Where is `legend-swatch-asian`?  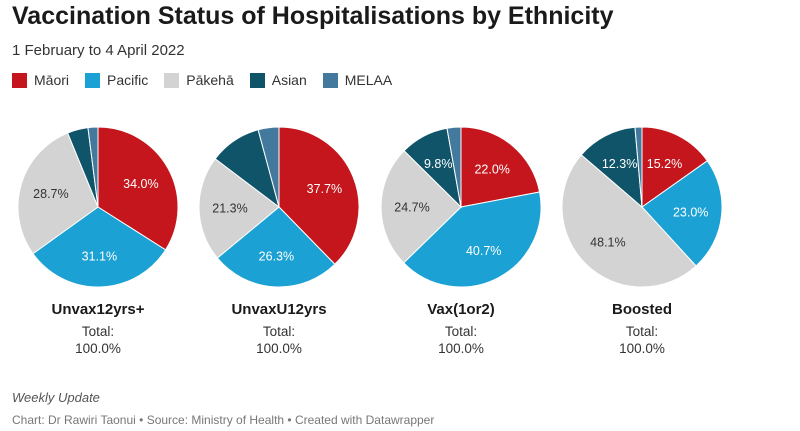
legend-swatch-asian is located at coordinates (257, 80).